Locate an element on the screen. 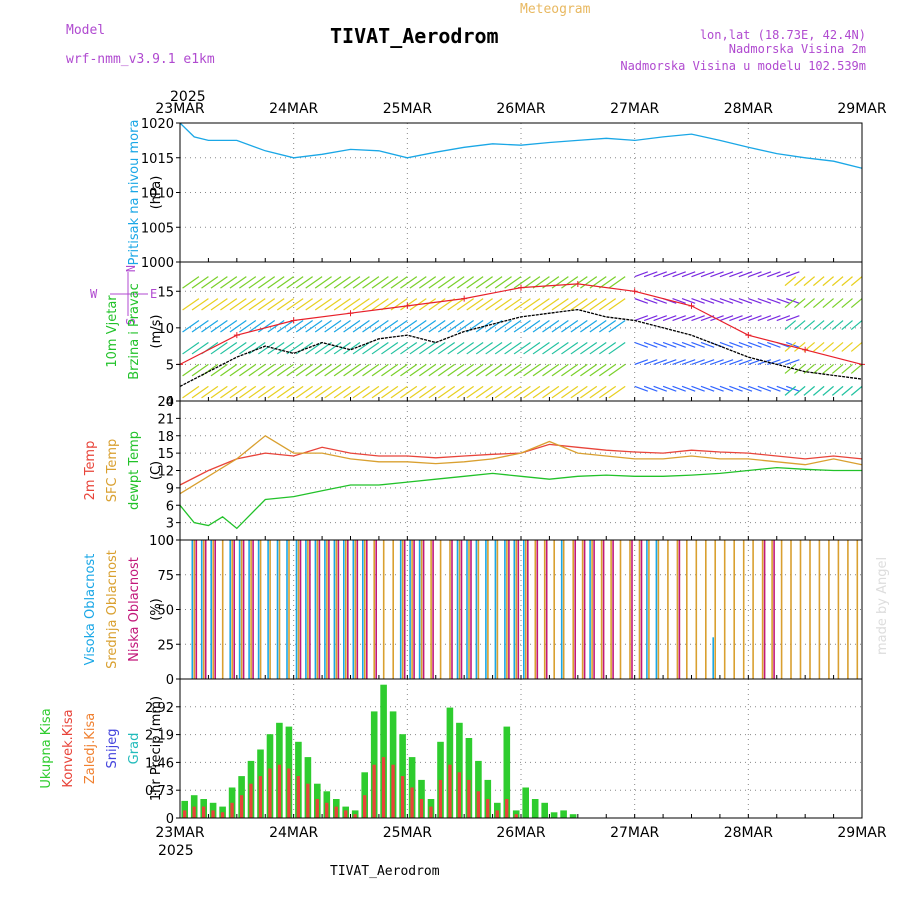 The width and height of the screenshot is (900, 900). y-axis-label: (C) is located at coordinates (156, 470).